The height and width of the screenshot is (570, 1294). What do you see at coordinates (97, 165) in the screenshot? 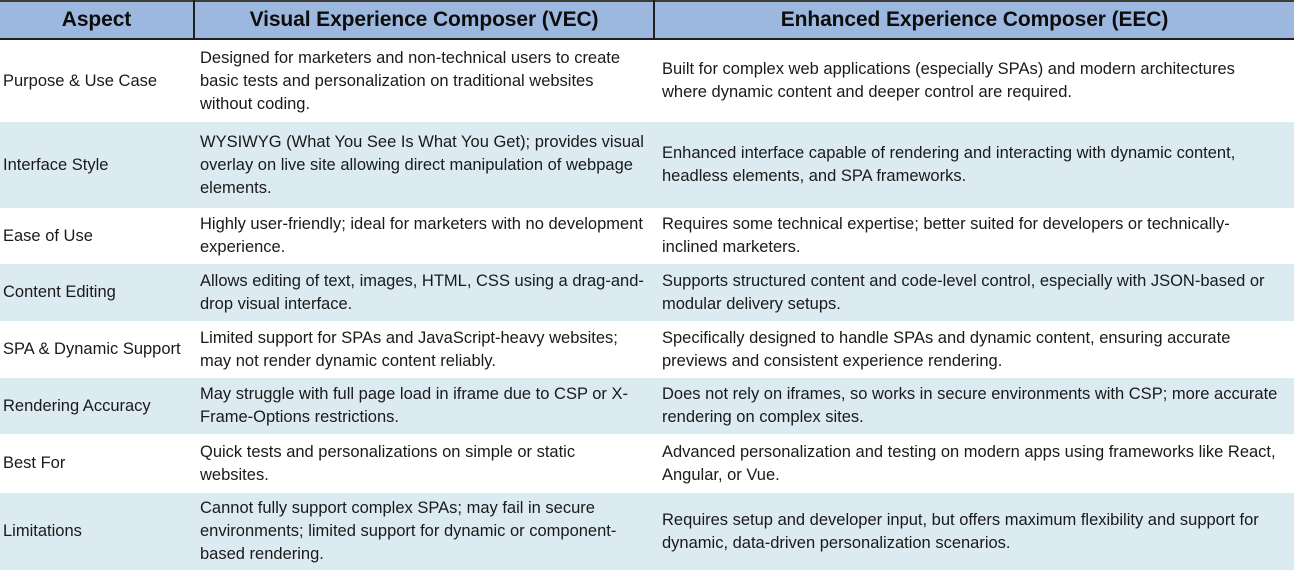
I see `cell-aspect: Interface Style` at bounding box center [97, 165].